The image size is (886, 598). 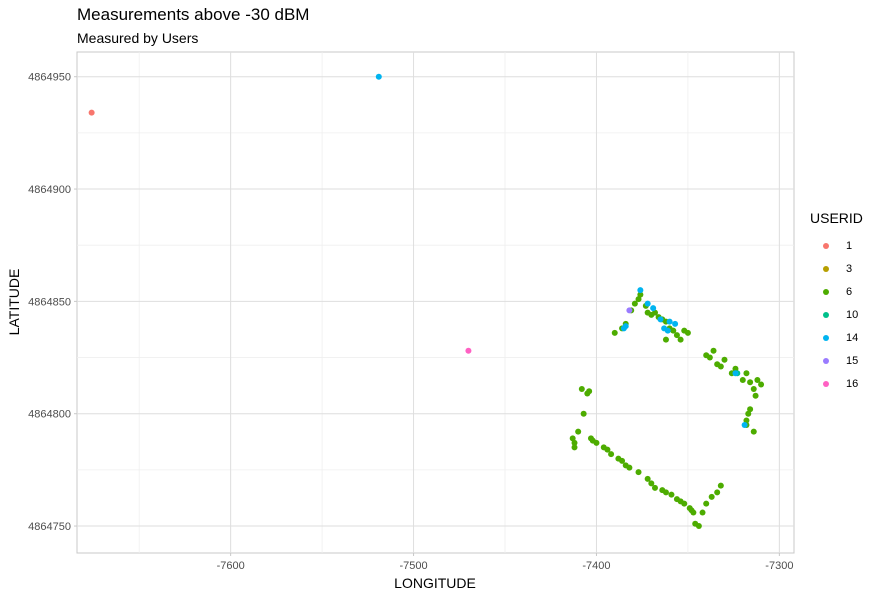 I want to click on y-tick-label: 4864750, so click(x=49, y=527).